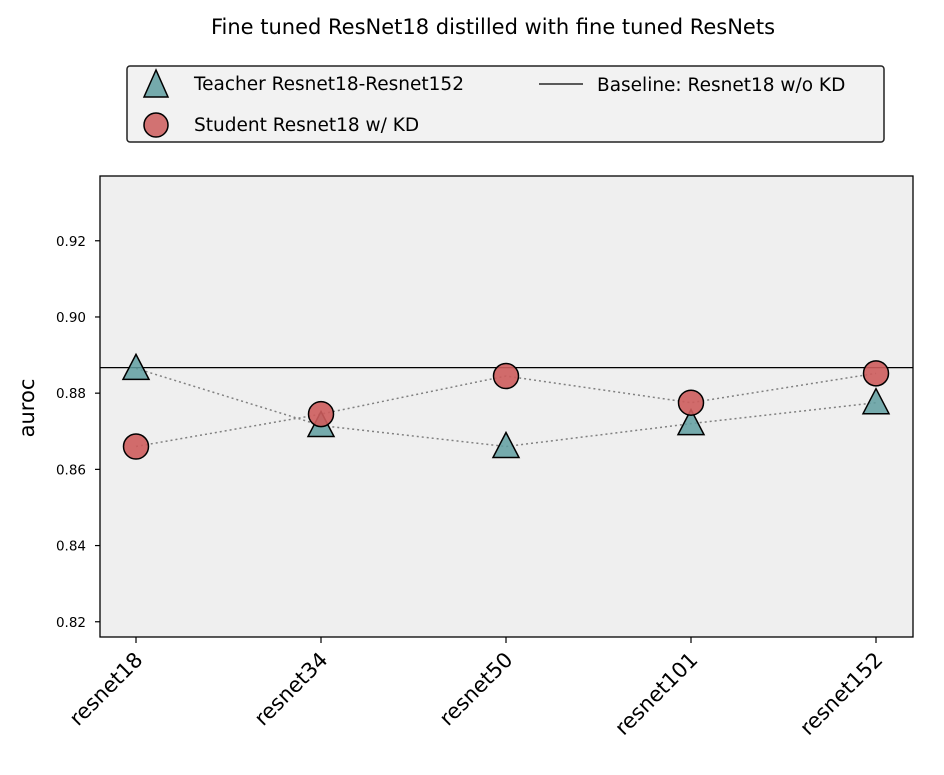  I want to click on markers, so click(506, 406).